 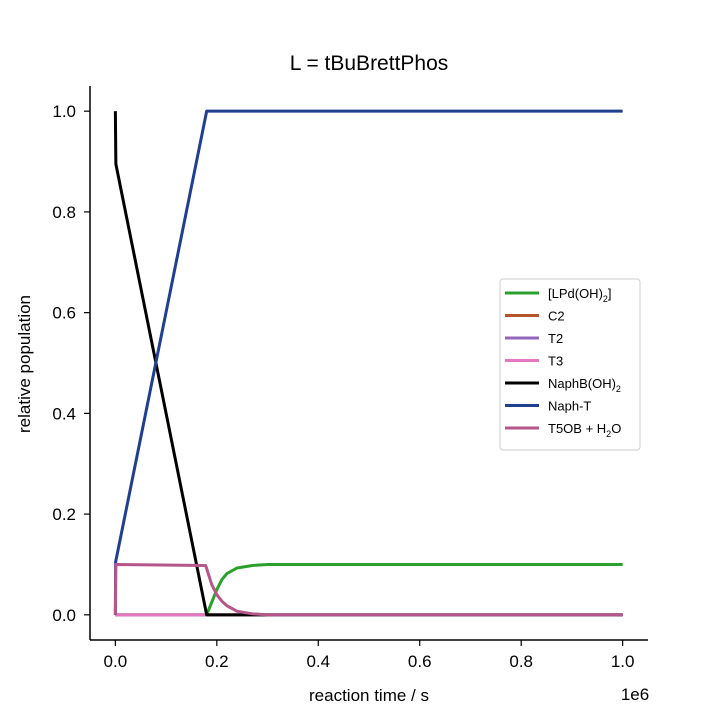 I want to click on y-tick-label: 0.2, so click(x=64, y=514).